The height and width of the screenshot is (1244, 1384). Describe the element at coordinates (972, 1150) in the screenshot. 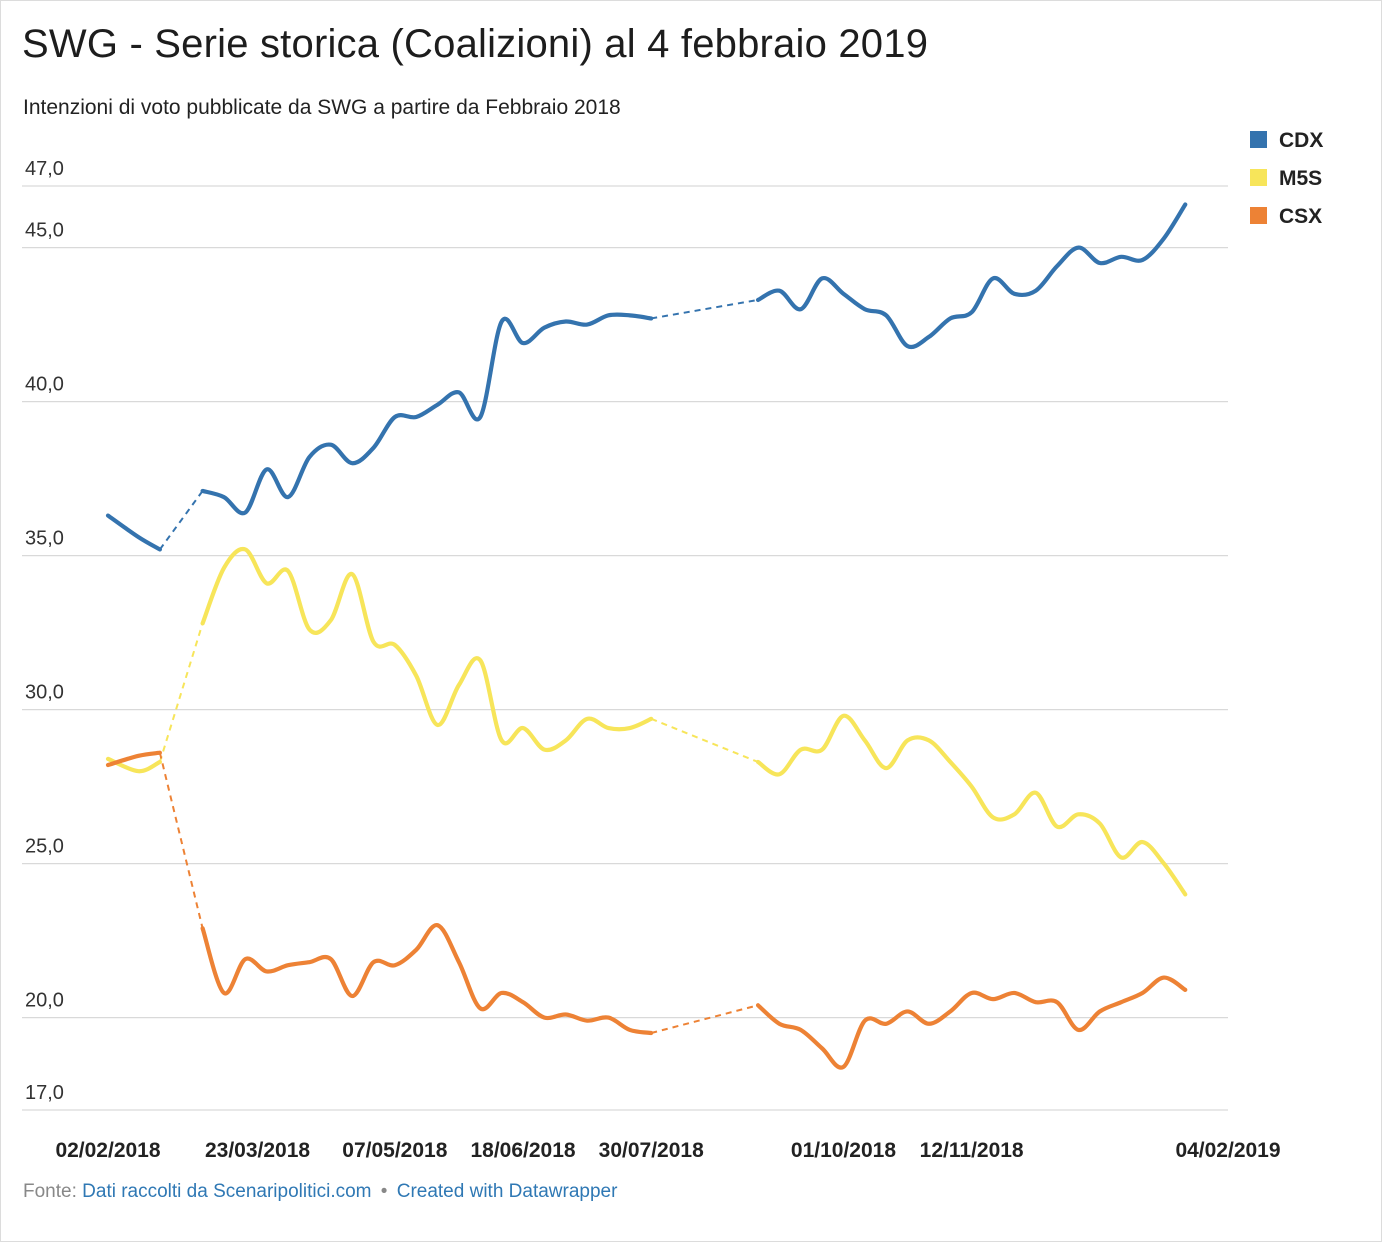

I see `x-tick-label: 12/11/2018` at that location.